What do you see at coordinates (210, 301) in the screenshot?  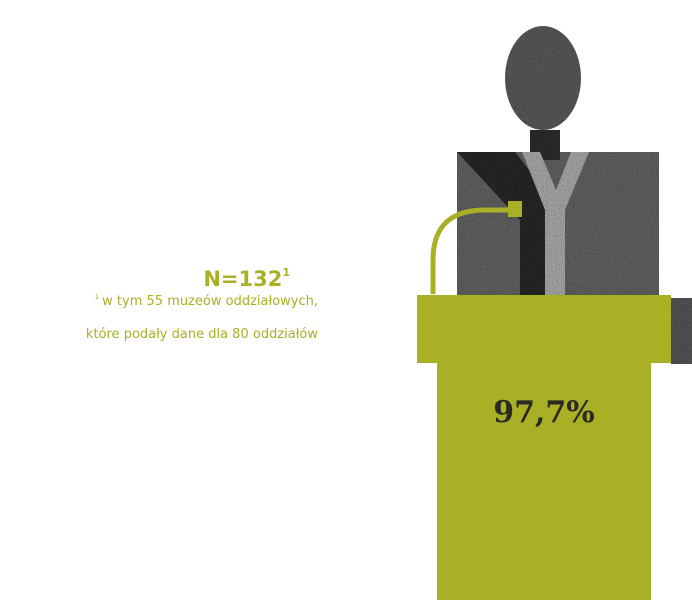 I see `footnote-text: w tym 55 muzeów oddziałowych,` at bounding box center [210, 301].